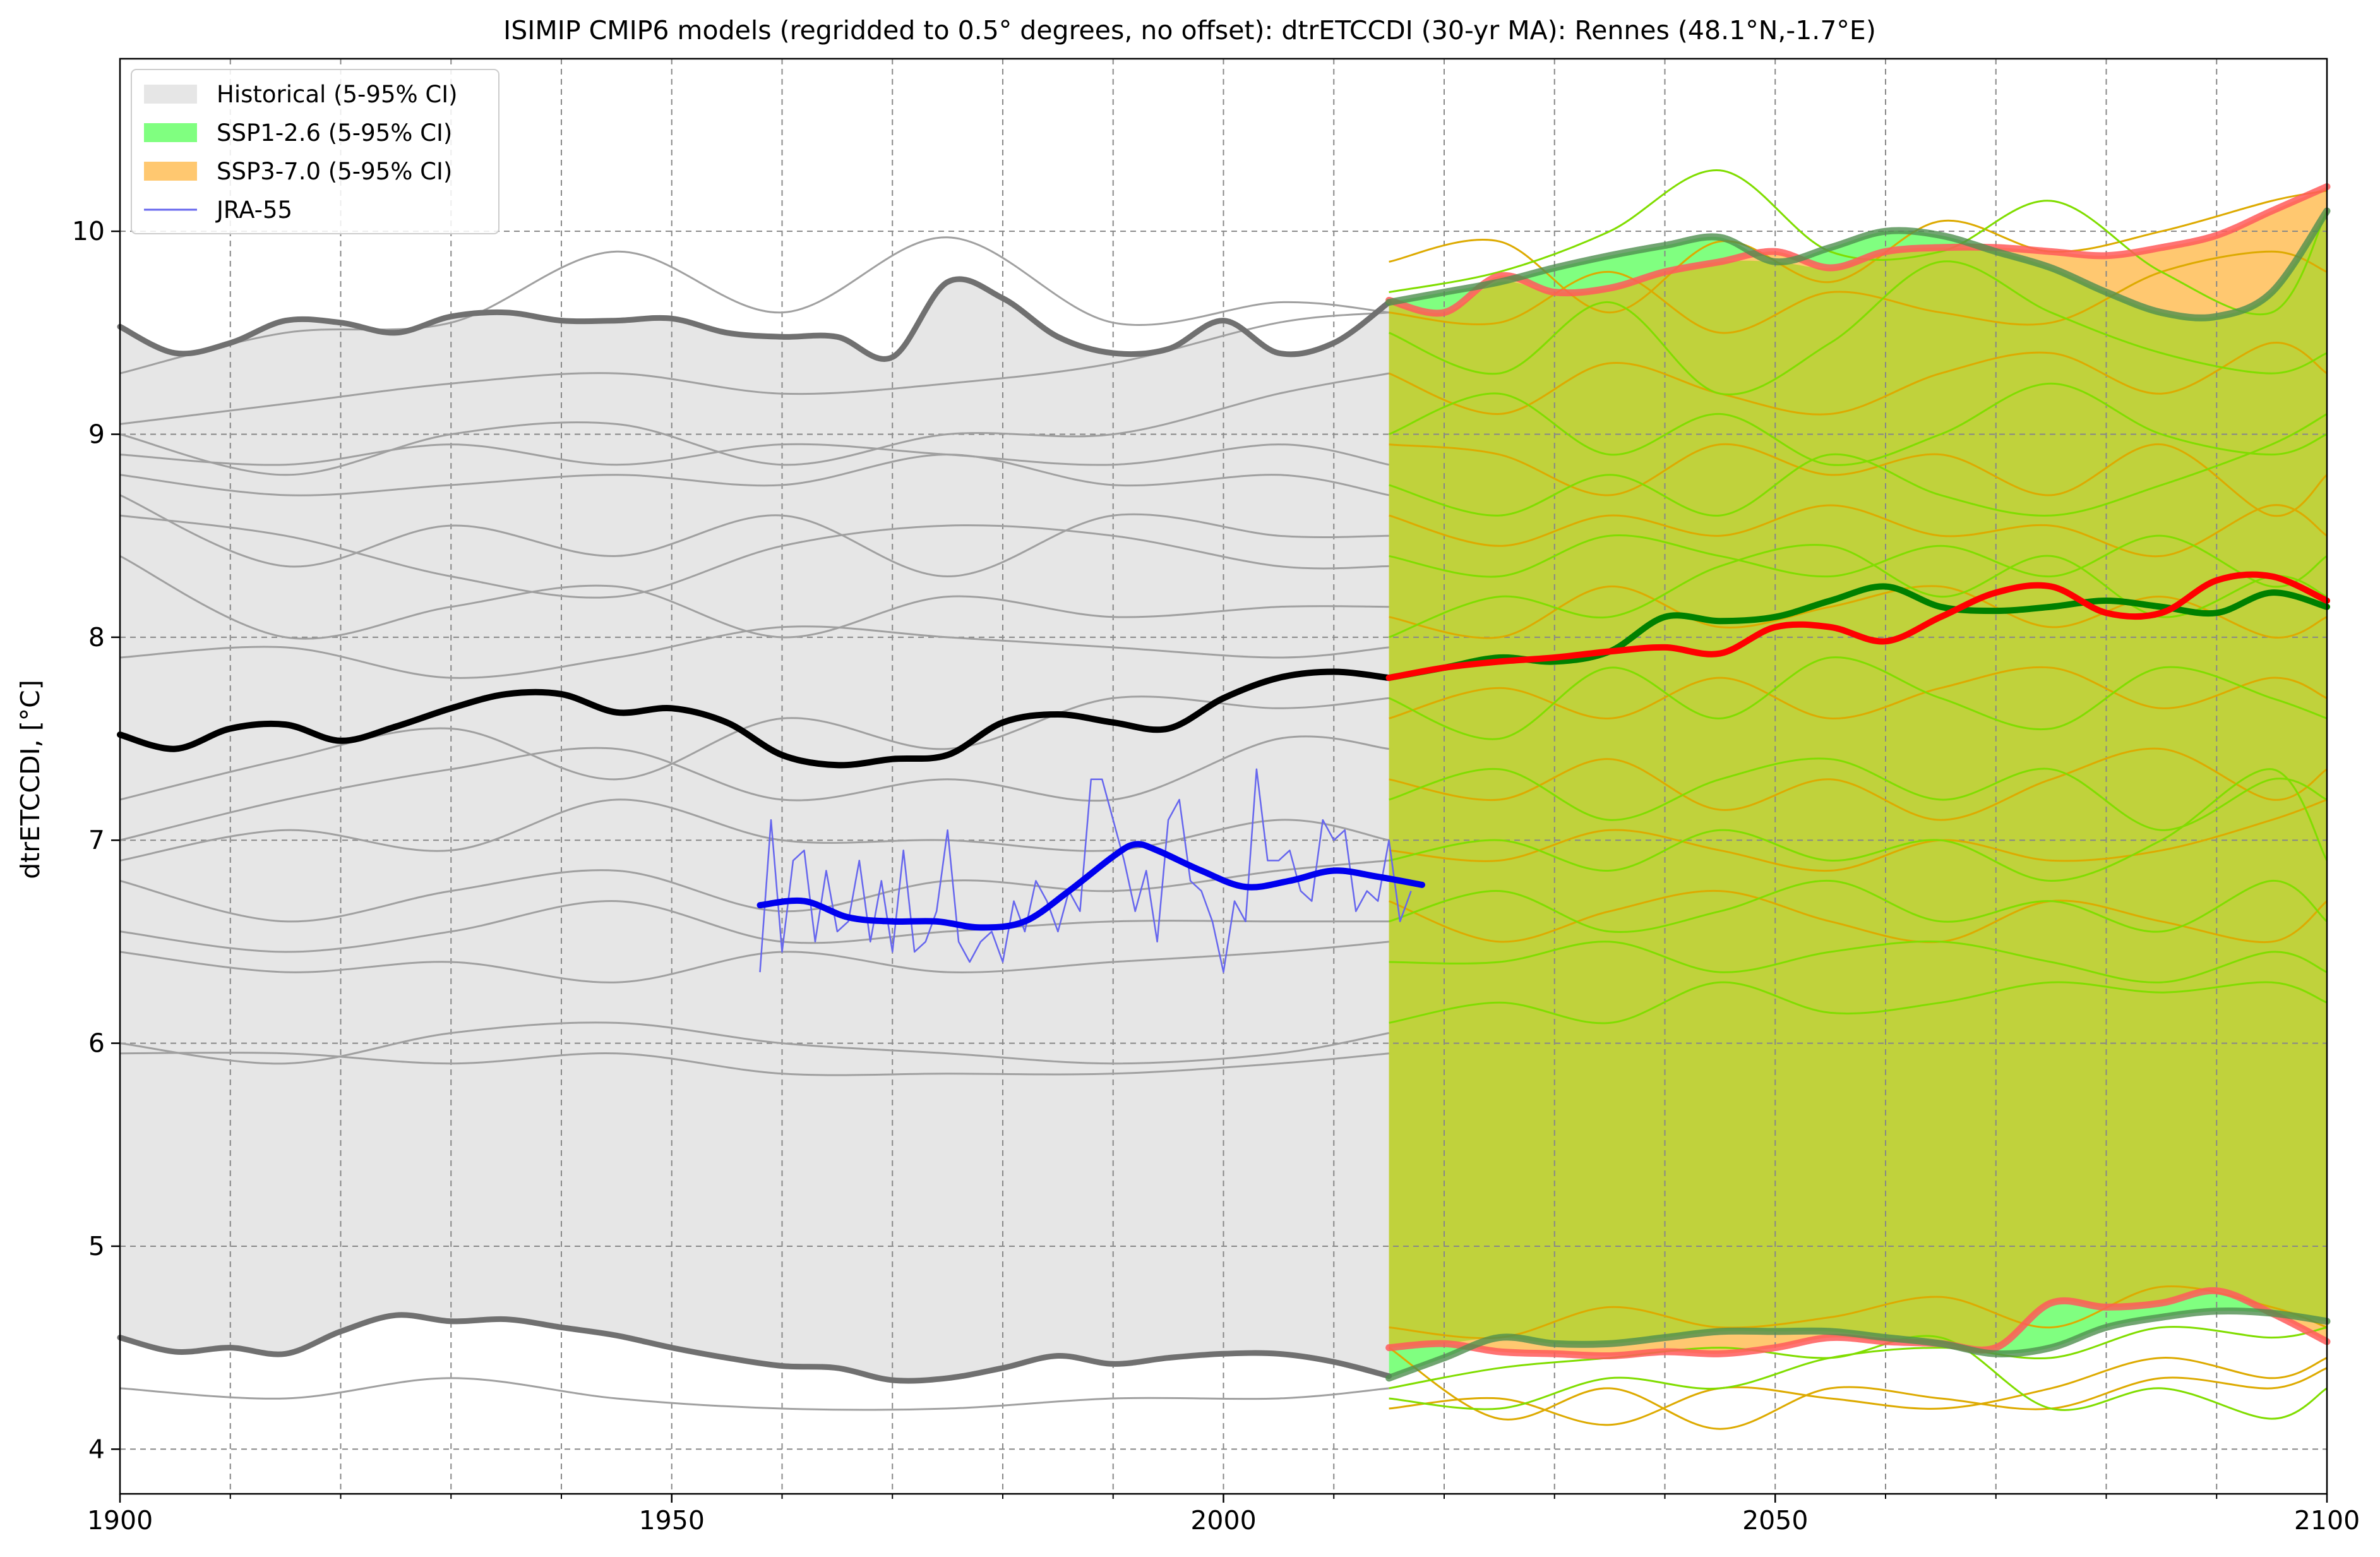 The image size is (2380, 1557). I want to click on historical-mean-line, so click(754, 718).